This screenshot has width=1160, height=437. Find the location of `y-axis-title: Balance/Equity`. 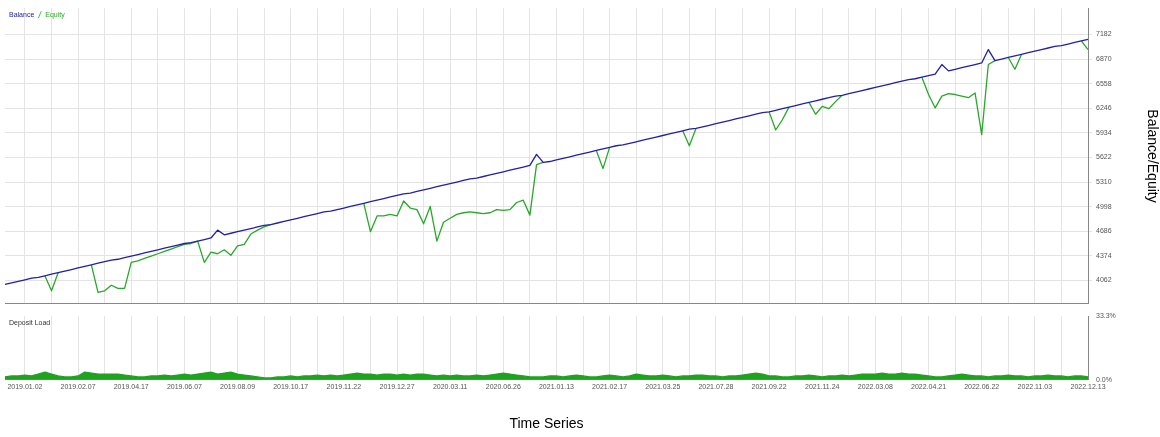

y-axis-title: Balance/Equity is located at coordinates (1152, 156).